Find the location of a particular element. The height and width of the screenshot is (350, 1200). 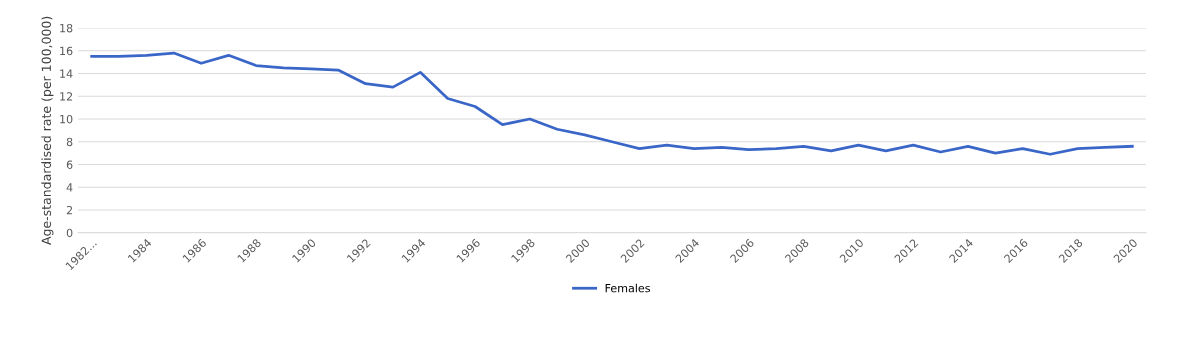

y-tick-label: 12 is located at coordinates (66, 96).